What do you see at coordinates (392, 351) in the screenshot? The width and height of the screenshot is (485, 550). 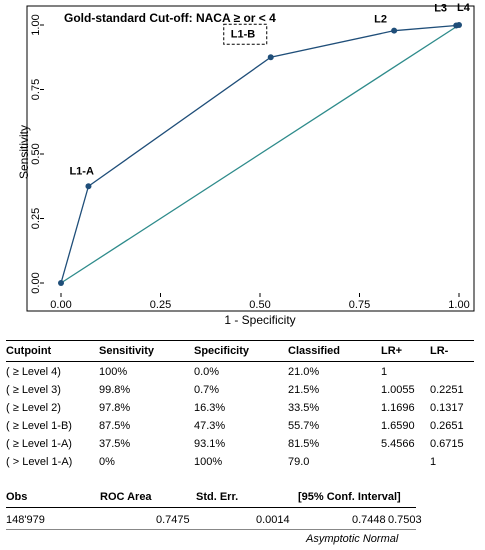 I see `header-lr-plus: LR+` at bounding box center [392, 351].